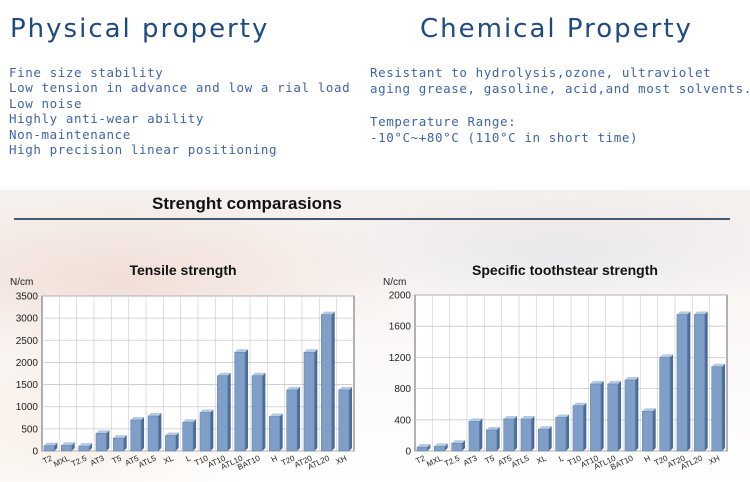 This screenshot has height=482, width=750. I want to click on strength-comparison-title: Strenght comparasions, so click(247, 203).